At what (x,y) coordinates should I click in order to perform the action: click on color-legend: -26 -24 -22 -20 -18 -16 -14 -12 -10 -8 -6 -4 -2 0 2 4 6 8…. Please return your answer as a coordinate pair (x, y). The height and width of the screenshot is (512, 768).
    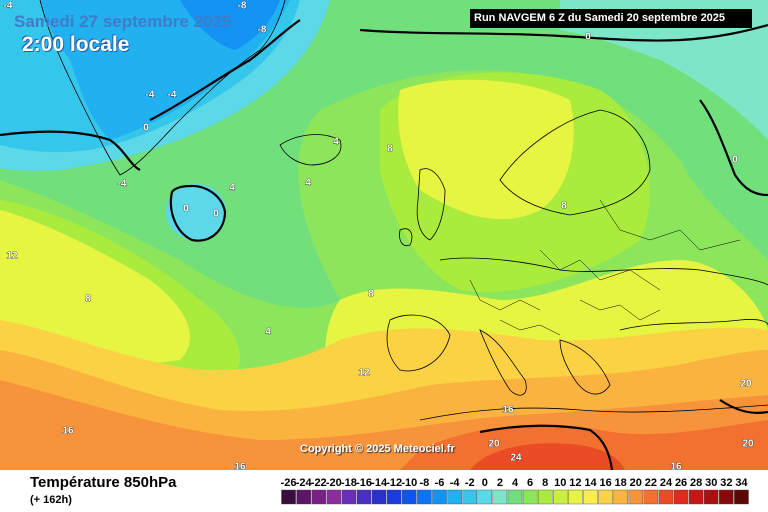
    Looking at the image, I should click on (515, 491).